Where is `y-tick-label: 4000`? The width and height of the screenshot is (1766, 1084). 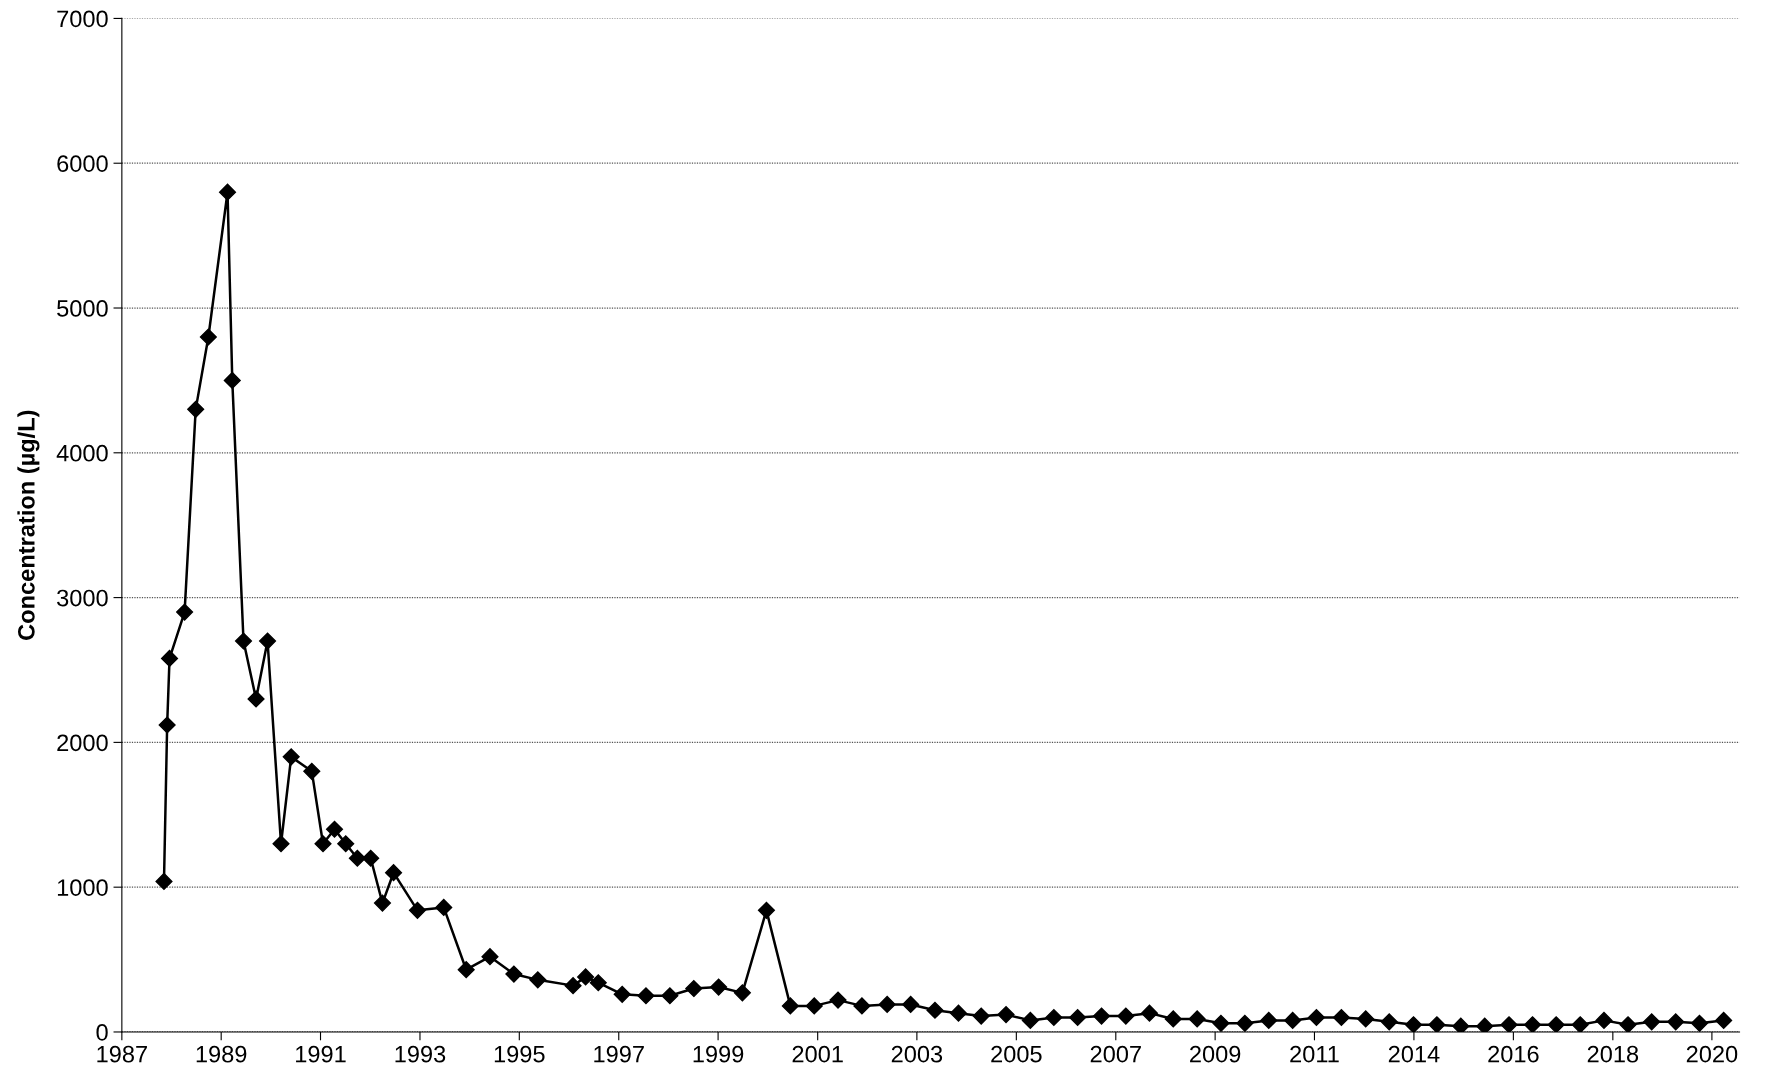
y-tick-label: 4000 is located at coordinates (82, 453).